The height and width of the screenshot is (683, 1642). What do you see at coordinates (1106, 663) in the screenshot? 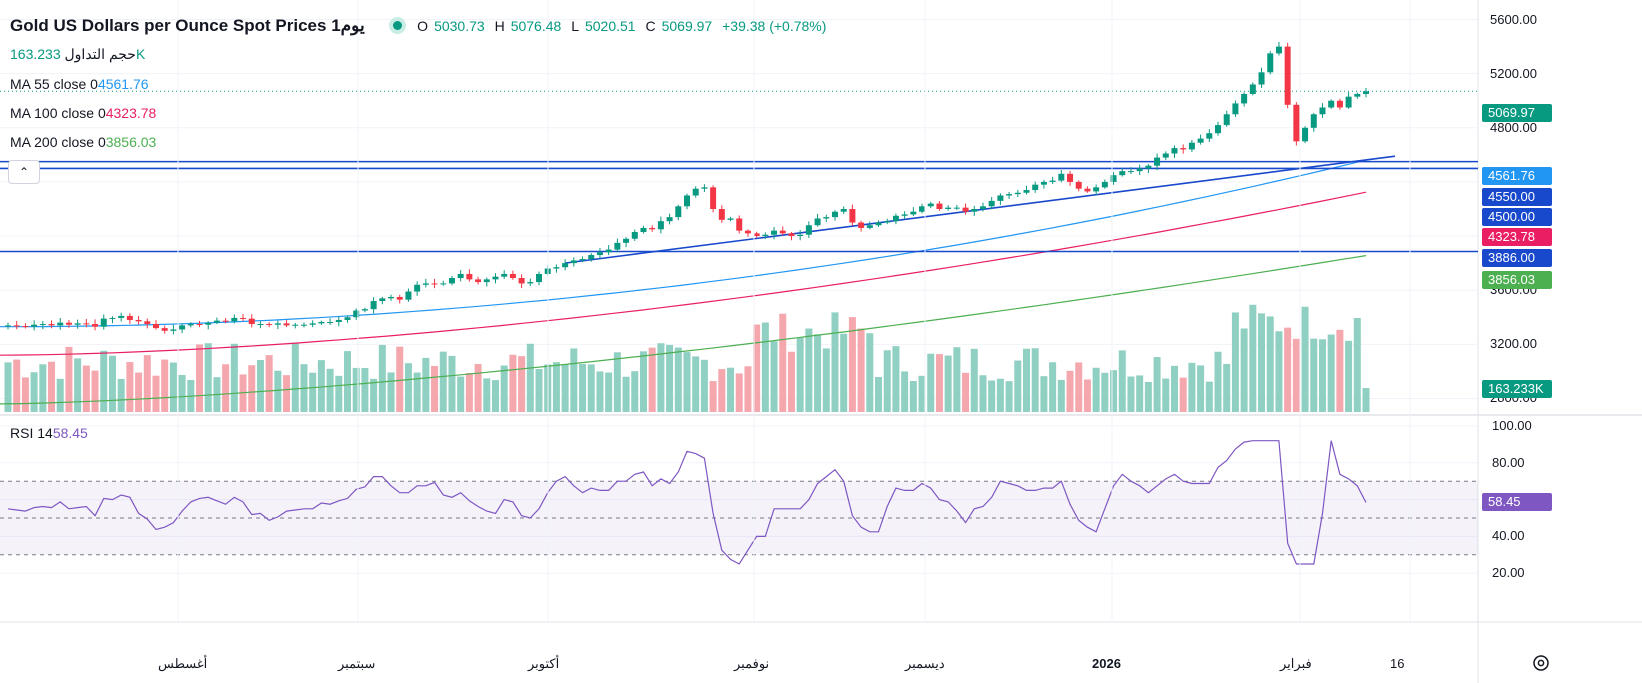
I see `time-axis-label: 2026` at bounding box center [1106, 663].